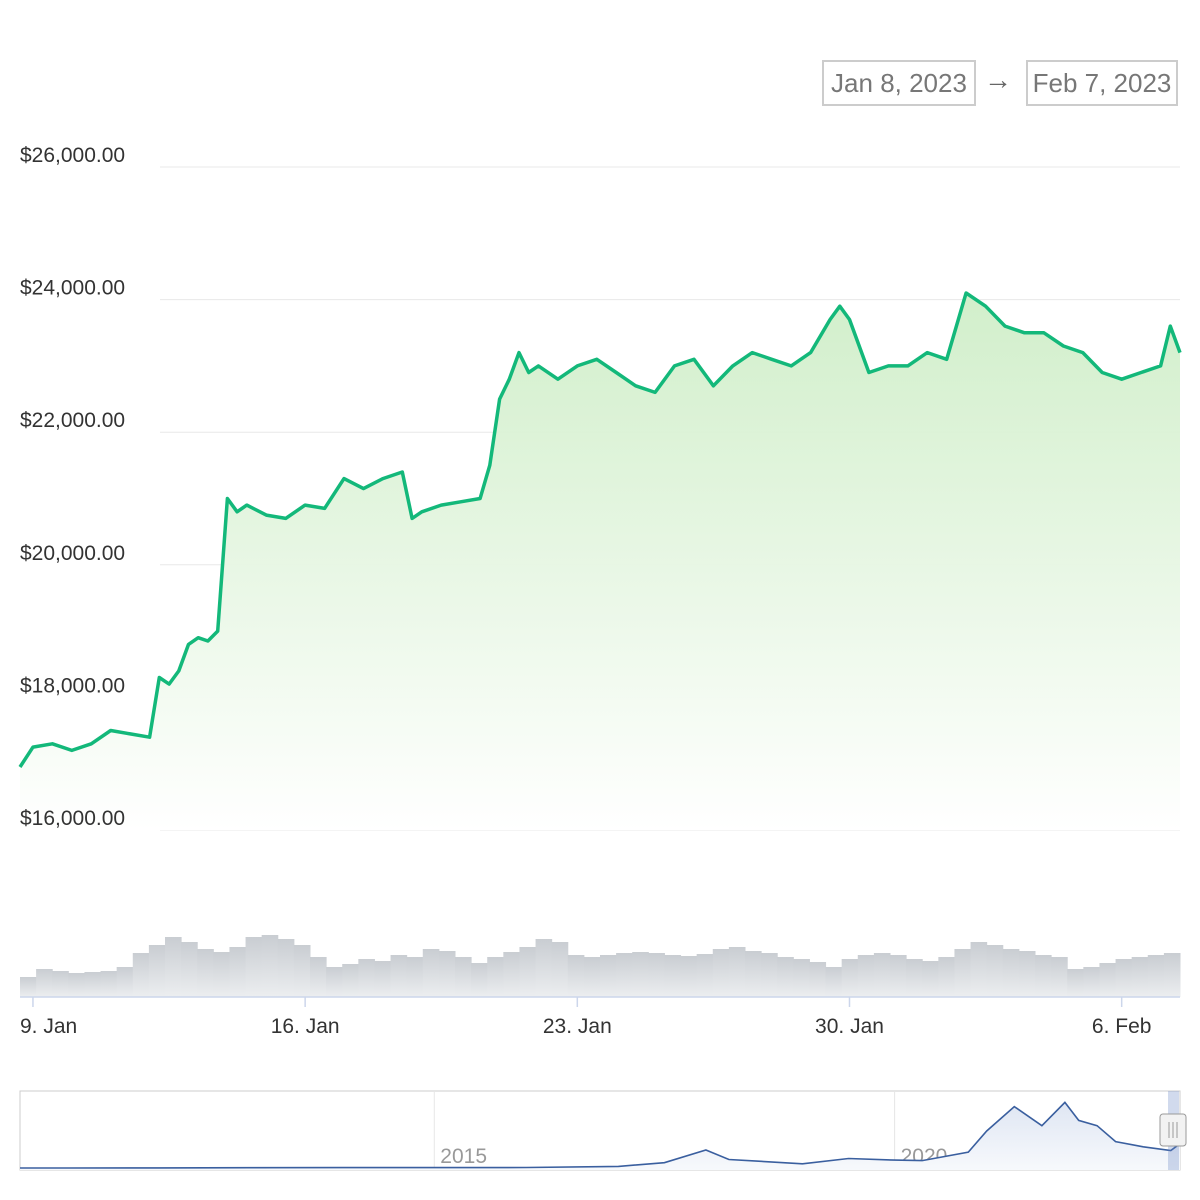 The image size is (1200, 1200). I want to click on x-tick-label: 16. Jan, so click(305, 1026).